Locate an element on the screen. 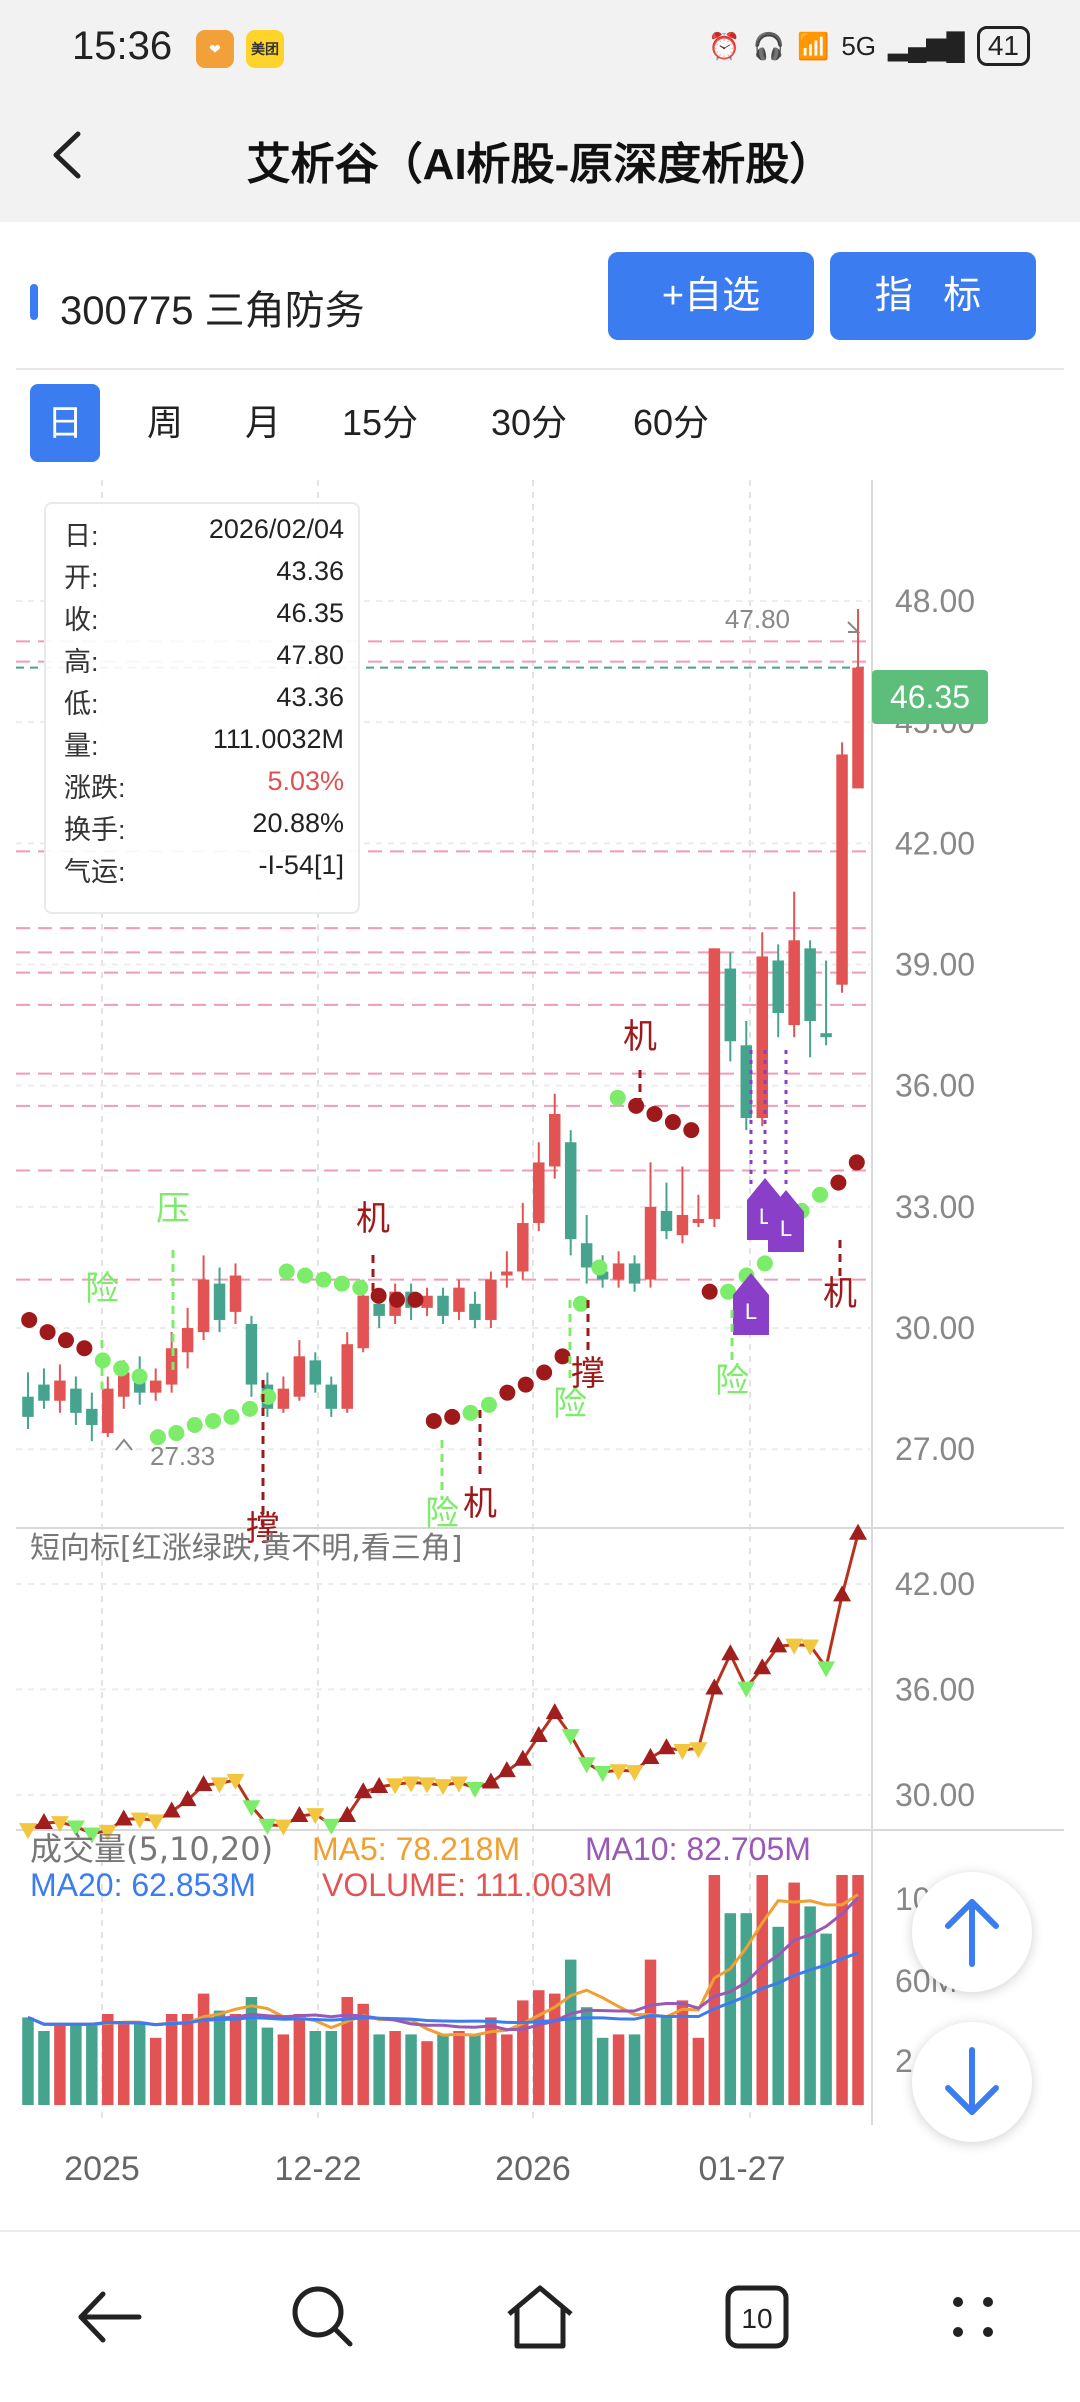 This screenshot has height=2402, width=1080. buy-signal-letter: L is located at coordinates (751, 1311).